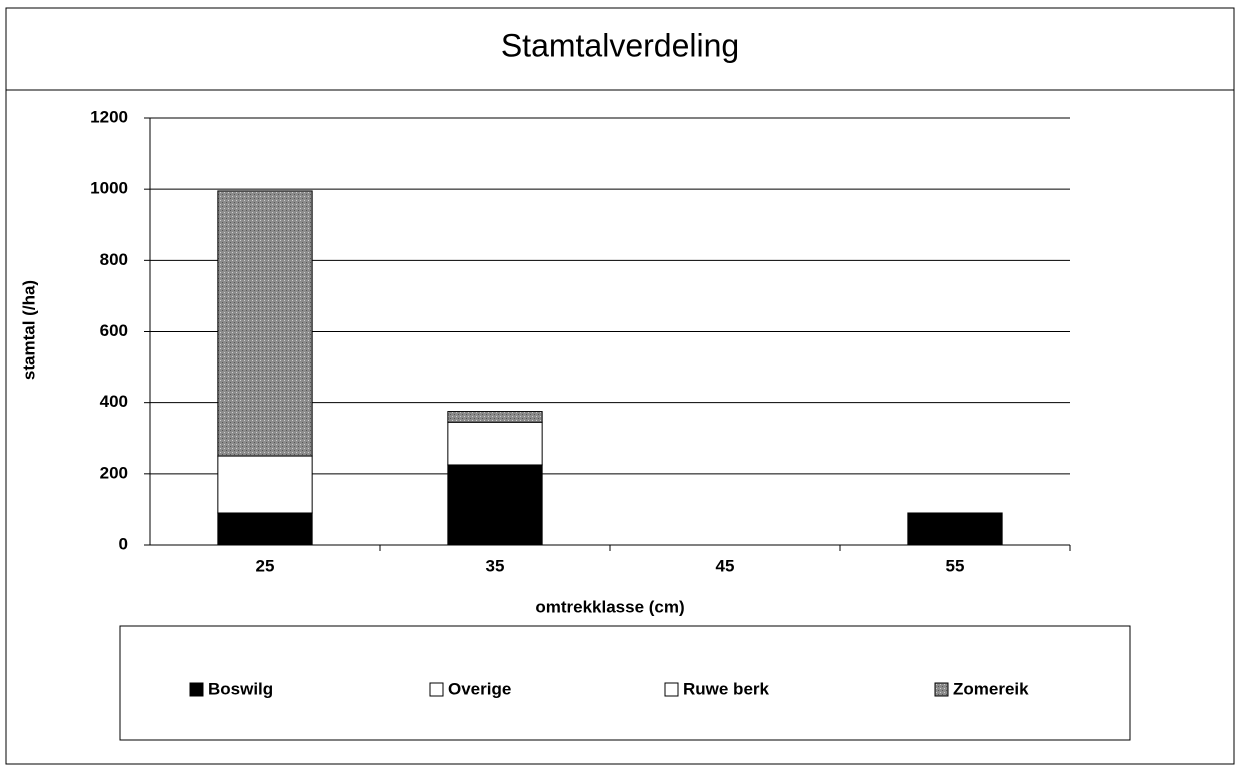  Describe the element at coordinates (114, 472) in the screenshot. I see `y-tick-label: 200` at that location.